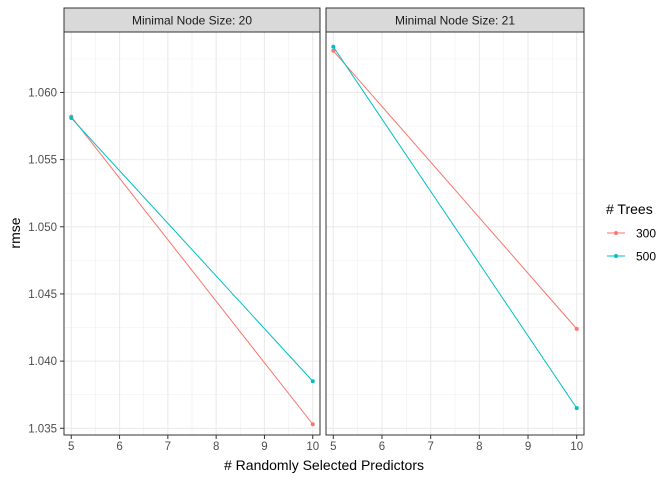 The image size is (672, 480). I want to click on panel-1-x-tick-label-9: 9, so click(264, 447).